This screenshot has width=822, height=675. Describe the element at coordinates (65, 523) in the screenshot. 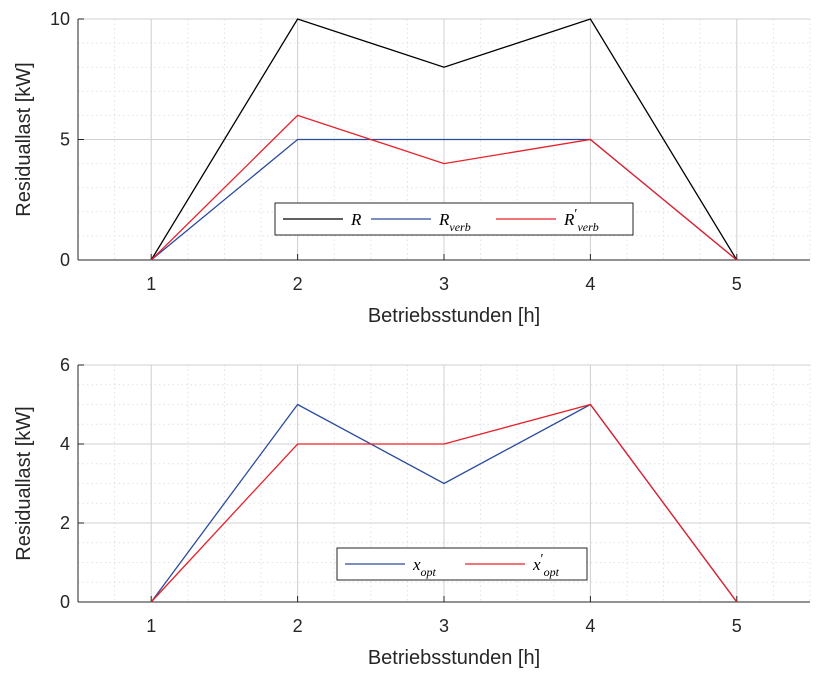

I see `y-tick-label: 2` at that location.